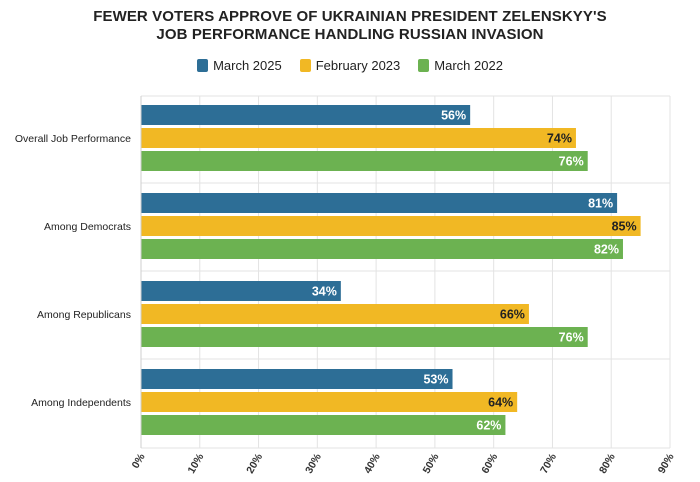 This screenshot has height=482, width=700. What do you see at coordinates (453, 116) in the screenshot?
I see `data-label-overall-job-performance-march-2025: 56%` at bounding box center [453, 116].